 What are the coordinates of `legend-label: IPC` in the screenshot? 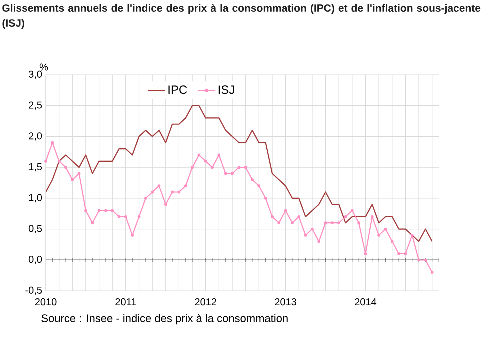 It's located at (178, 90).